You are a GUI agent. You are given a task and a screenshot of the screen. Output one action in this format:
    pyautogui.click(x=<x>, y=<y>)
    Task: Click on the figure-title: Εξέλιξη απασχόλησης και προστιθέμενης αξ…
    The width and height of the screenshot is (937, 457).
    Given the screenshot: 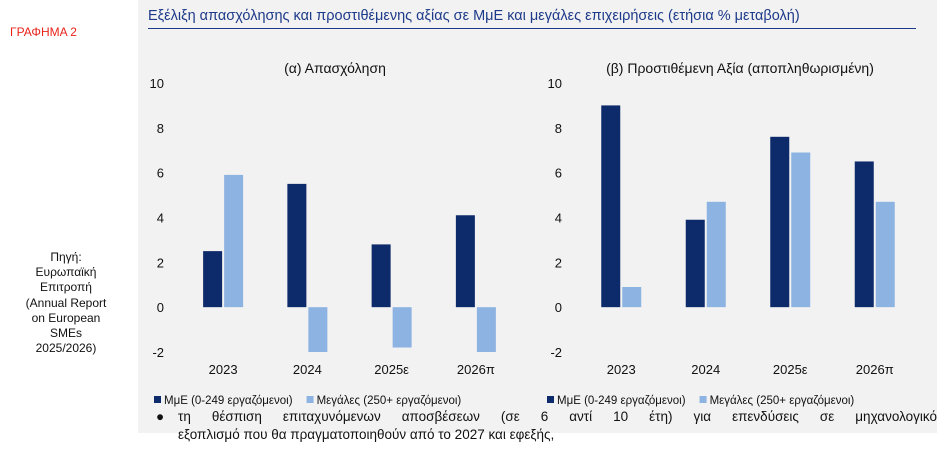 What is the action you would take?
    pyautogui.click(x=474, y=16)
    